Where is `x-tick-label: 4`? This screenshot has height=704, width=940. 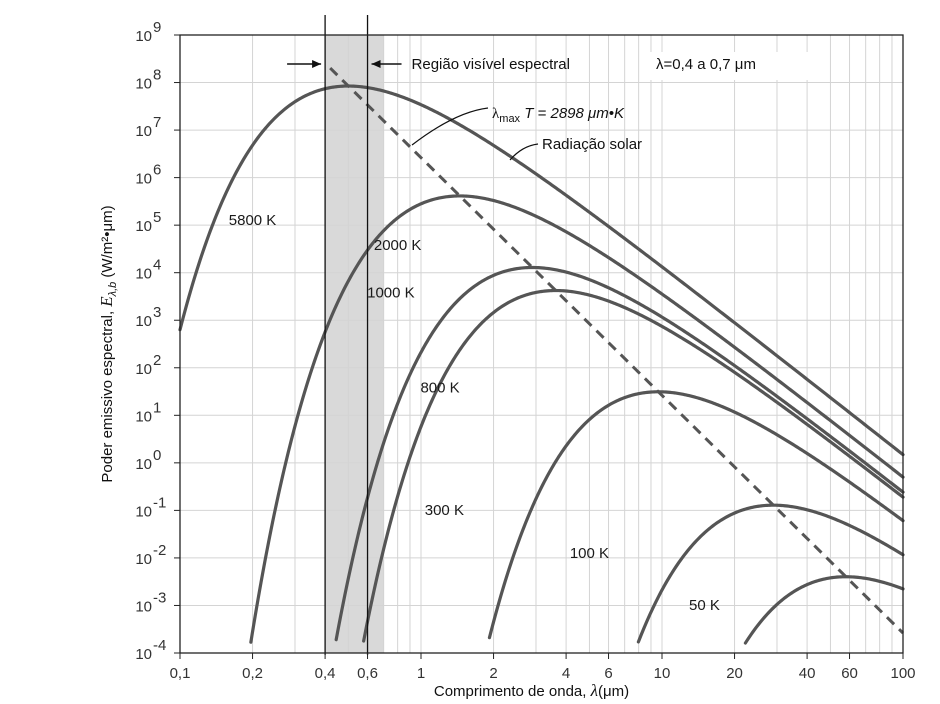
x-tick-label: 4 is located at coordinates (566, 673).